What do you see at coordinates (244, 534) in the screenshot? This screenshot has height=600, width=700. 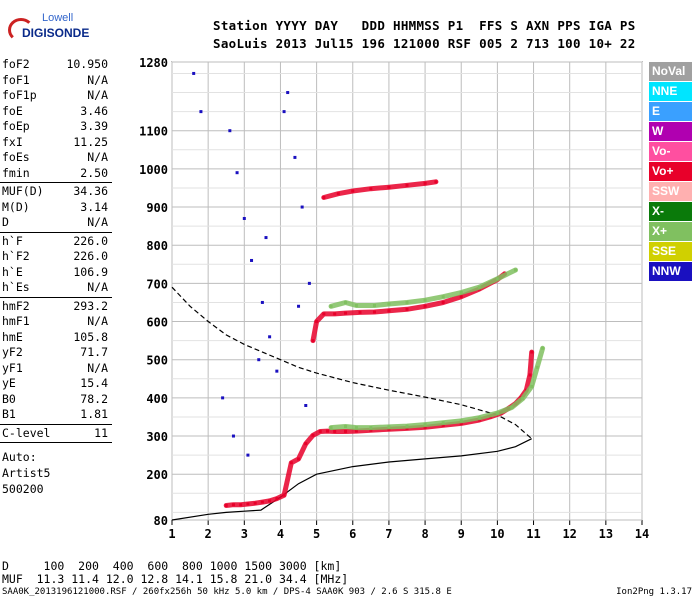 I see `x-tick-label: 3` at bounding box center [244, 534].